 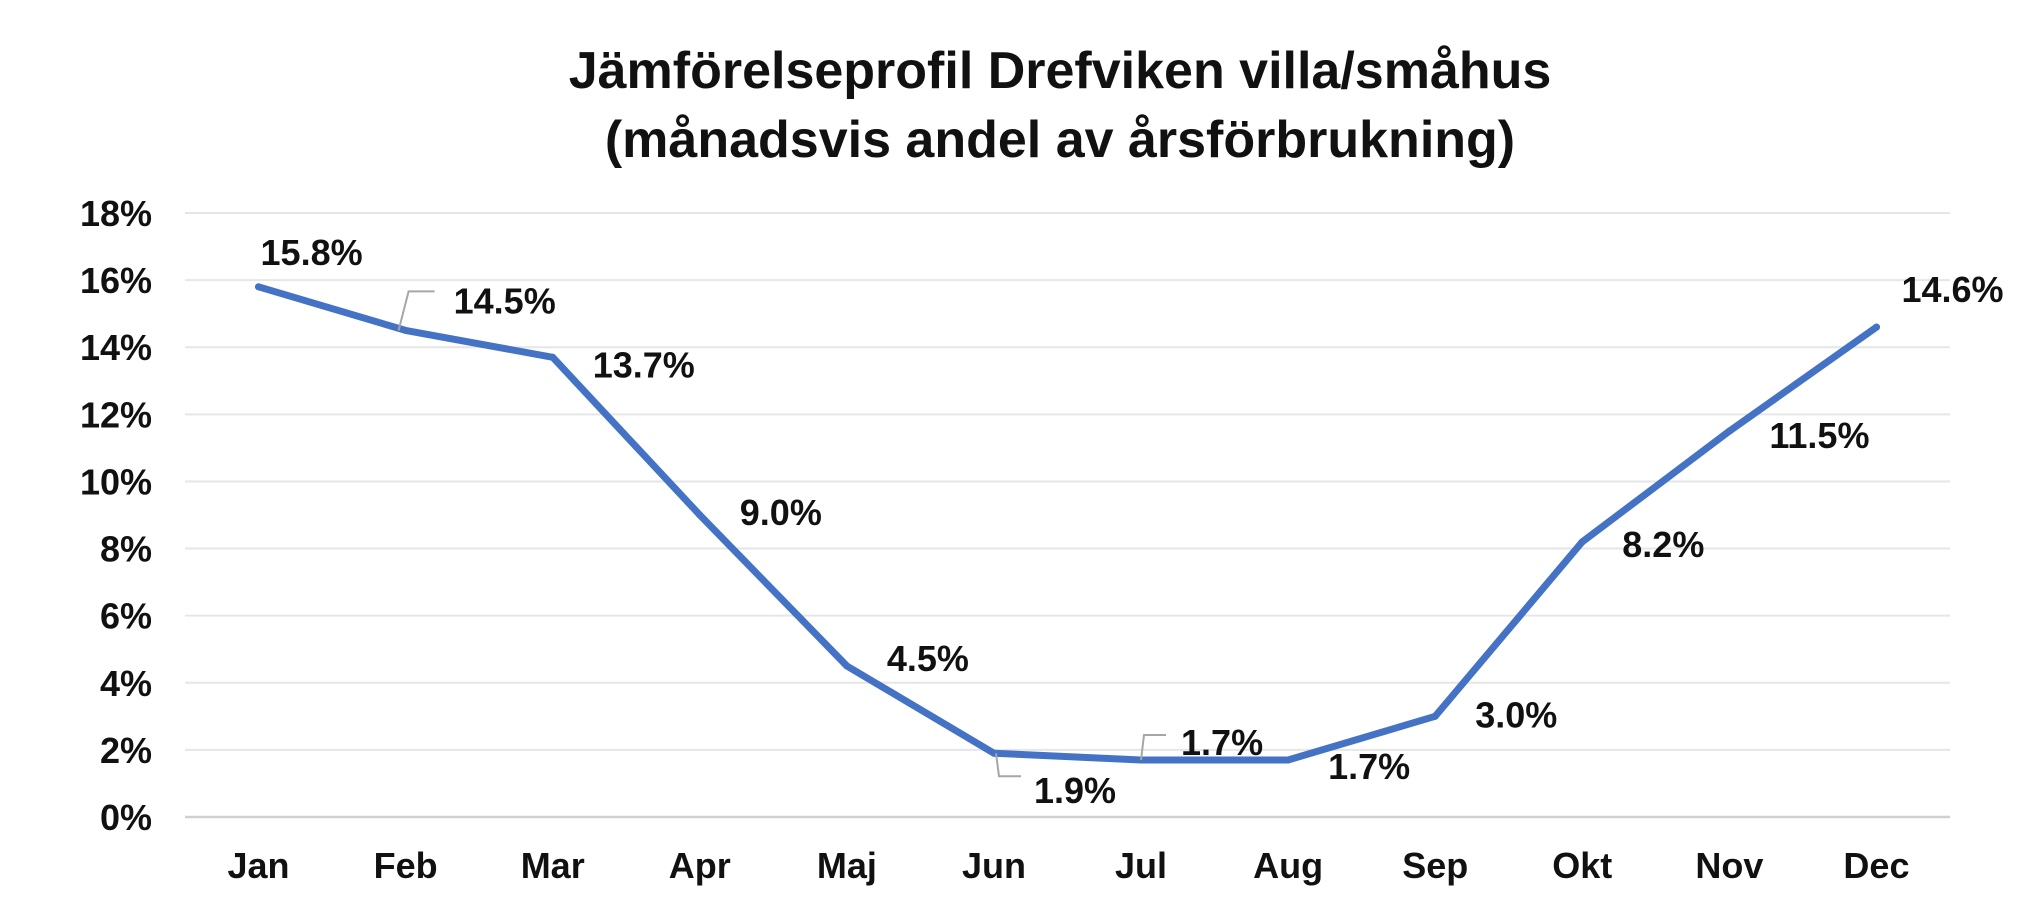 What do you see at coordinates (553, 865) in the screenshot?
I see `x-tick-label: Mar` at bounding box center [553, 865].